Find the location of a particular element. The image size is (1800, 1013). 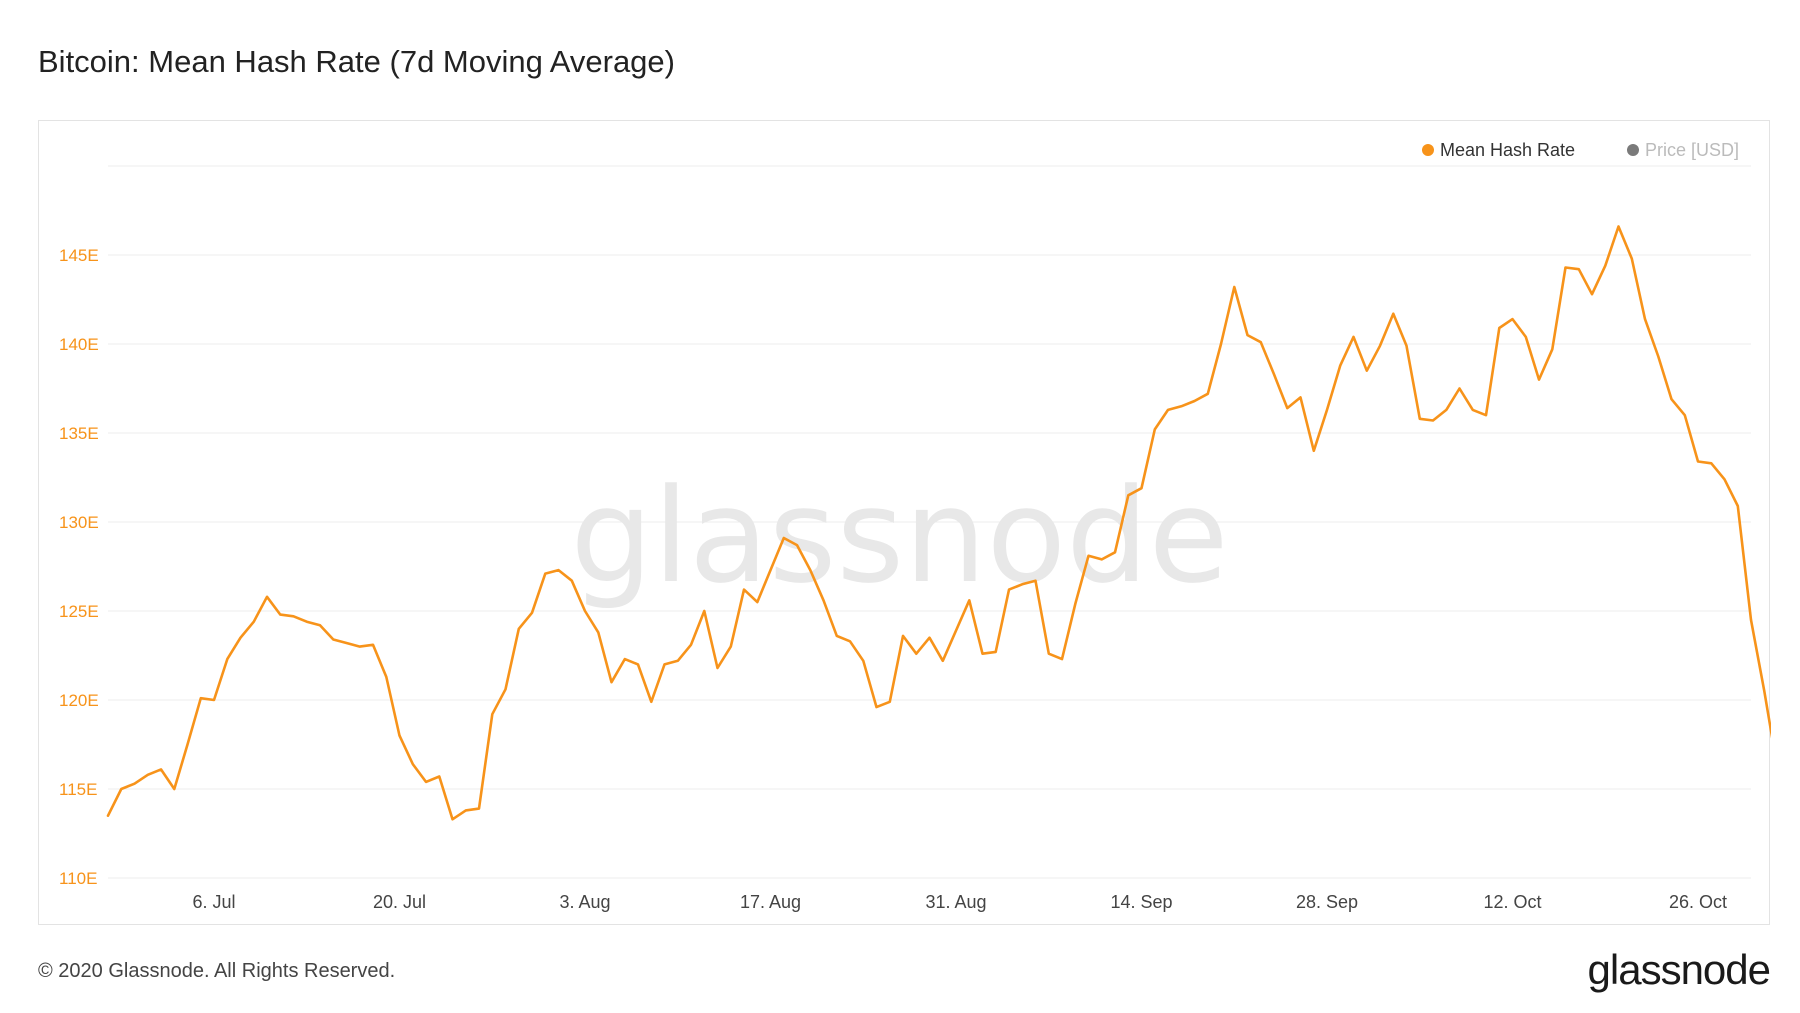

legend-item-mean-hash-rate: Mean Hash Rate is located at coordinates (1498, 150).